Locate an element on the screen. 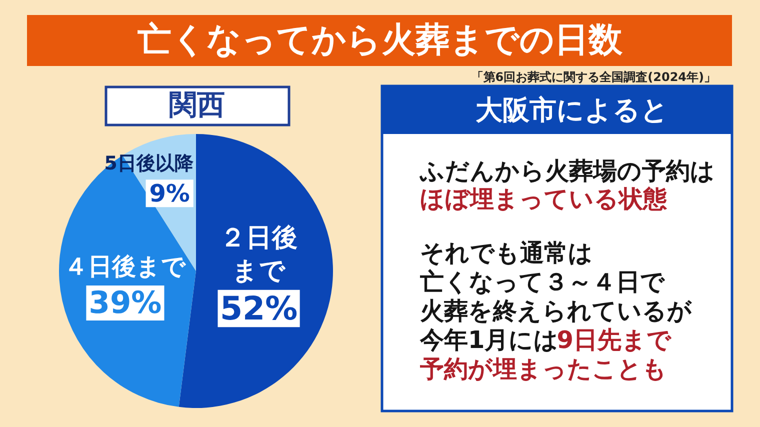  chart-title: 亡くなってから火葬までの日数 is located at coordinates (380, 40).